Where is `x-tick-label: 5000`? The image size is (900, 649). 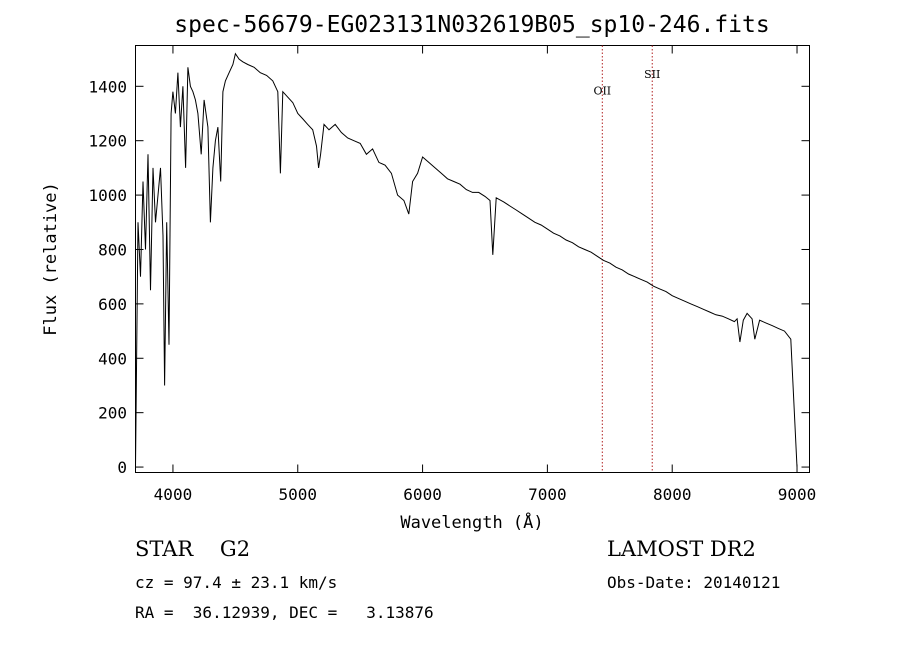
x-tick-label: 5000 is located at coordinates (297, 494).